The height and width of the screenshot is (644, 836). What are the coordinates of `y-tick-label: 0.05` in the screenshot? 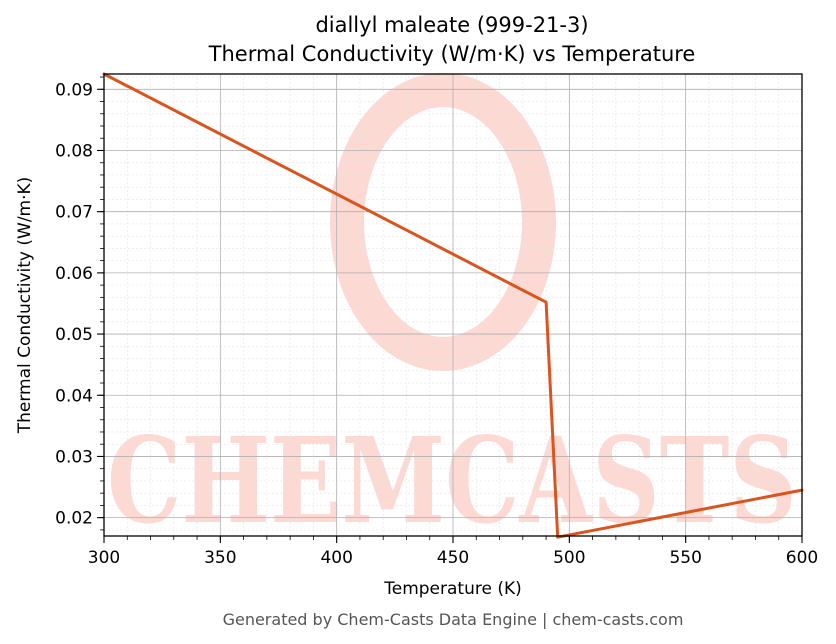 It's located at (74, 335).